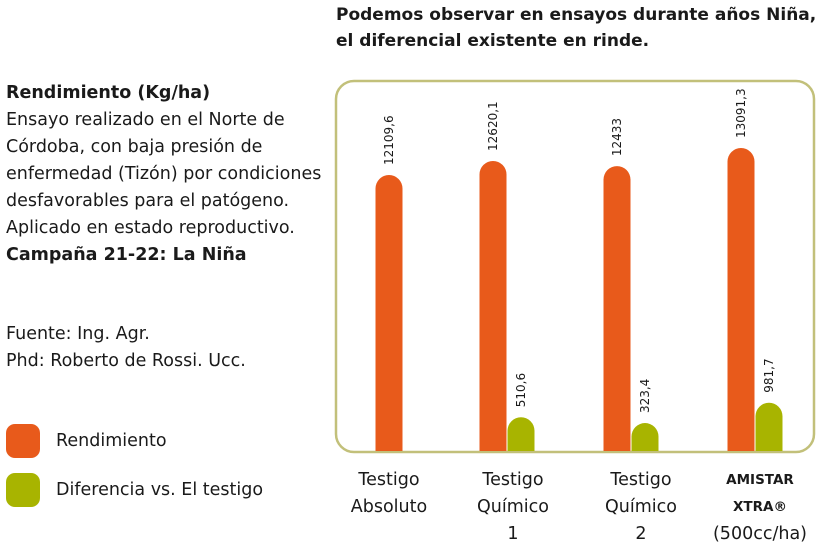 The height and width of the screenshot is (548, 826). What do you see at coordinates (641, 534) in the screenshot?
I see `category-label-2-line-2: 2` at bounding box center [641, 534].